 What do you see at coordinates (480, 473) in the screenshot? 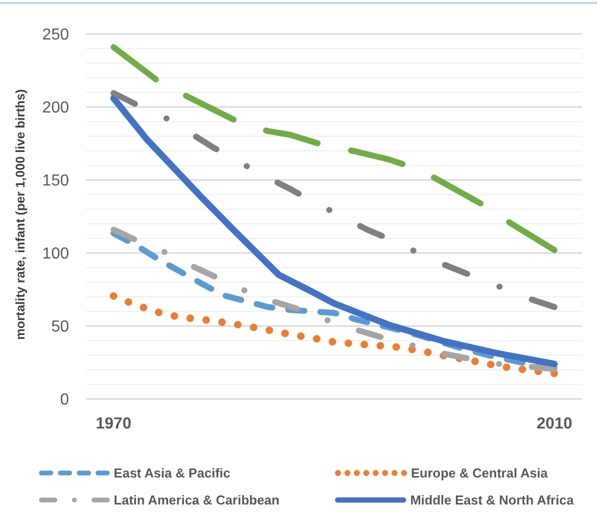
I see `legend-label: Europe & Central Asia` at bounding box center [480, 473].